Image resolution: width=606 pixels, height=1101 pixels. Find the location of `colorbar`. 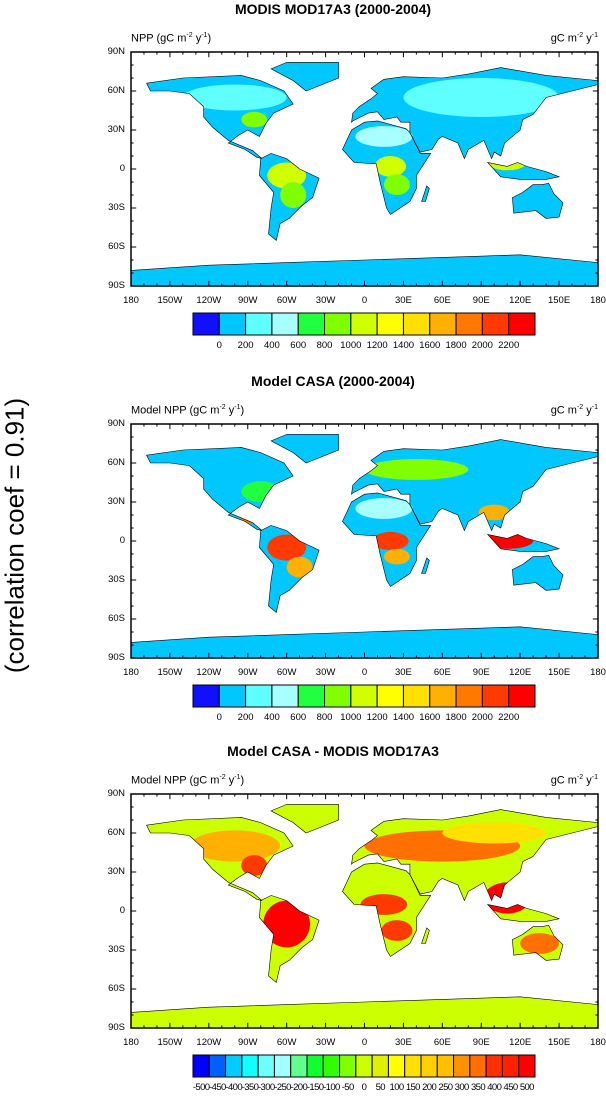

colorbar is located at coordinates (364, 696).